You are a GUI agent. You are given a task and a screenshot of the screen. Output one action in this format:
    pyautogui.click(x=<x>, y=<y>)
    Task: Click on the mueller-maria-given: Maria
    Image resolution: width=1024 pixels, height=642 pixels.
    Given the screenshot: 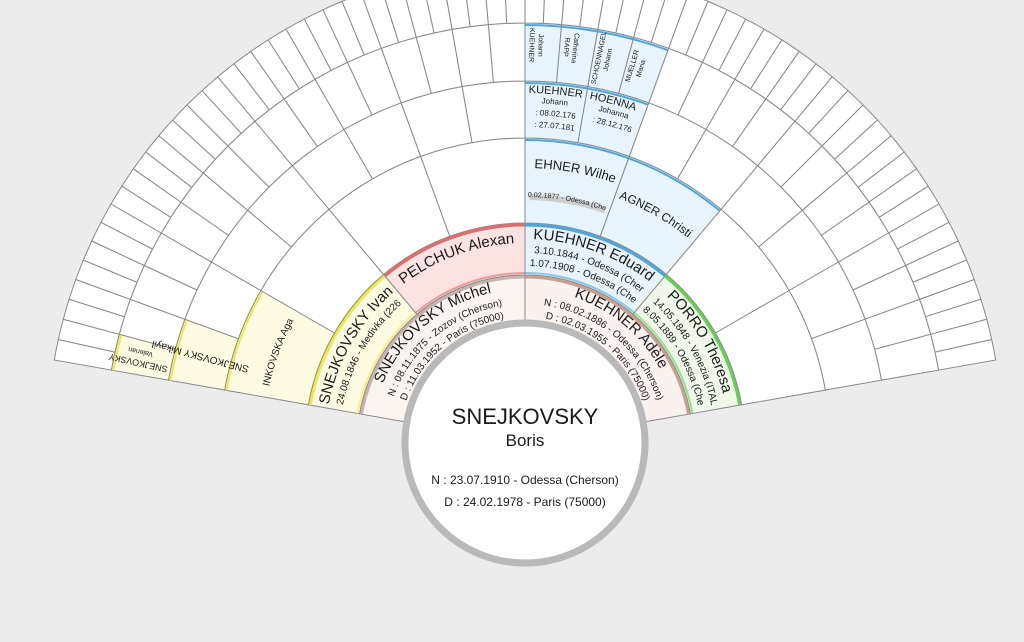 What is the action you would take?
    pyautogui.click(x=642, y=68)
    